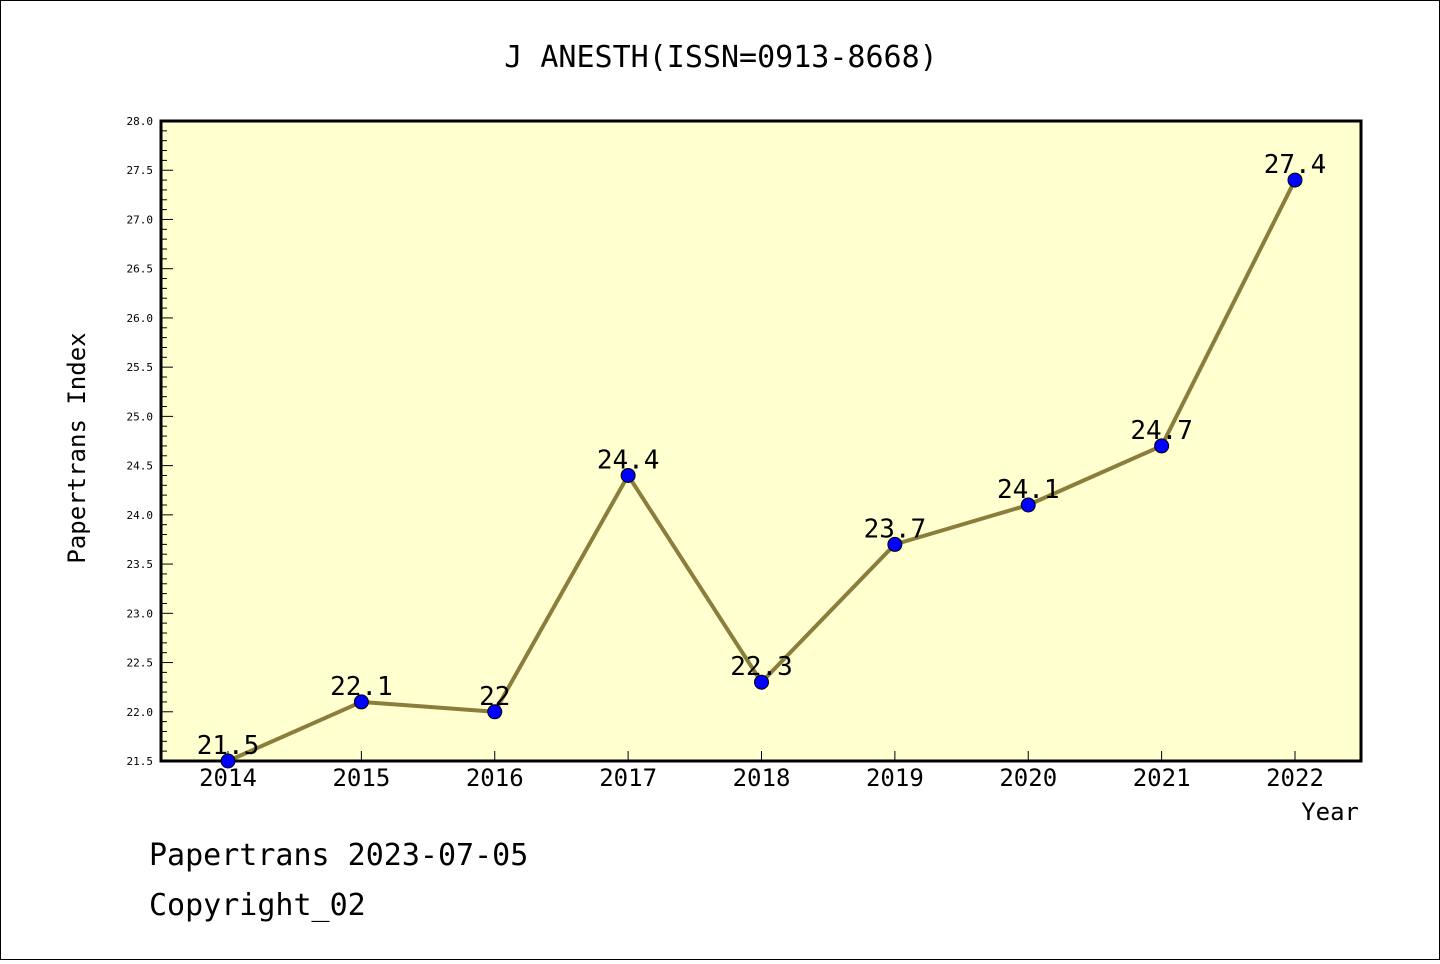 The width and height of the screenshot is (1440, 964). What do you see at coordinates (1295, 778) in the screenshot?
I see `x-tick-label: 2022` at bounding box center [1295, 778].